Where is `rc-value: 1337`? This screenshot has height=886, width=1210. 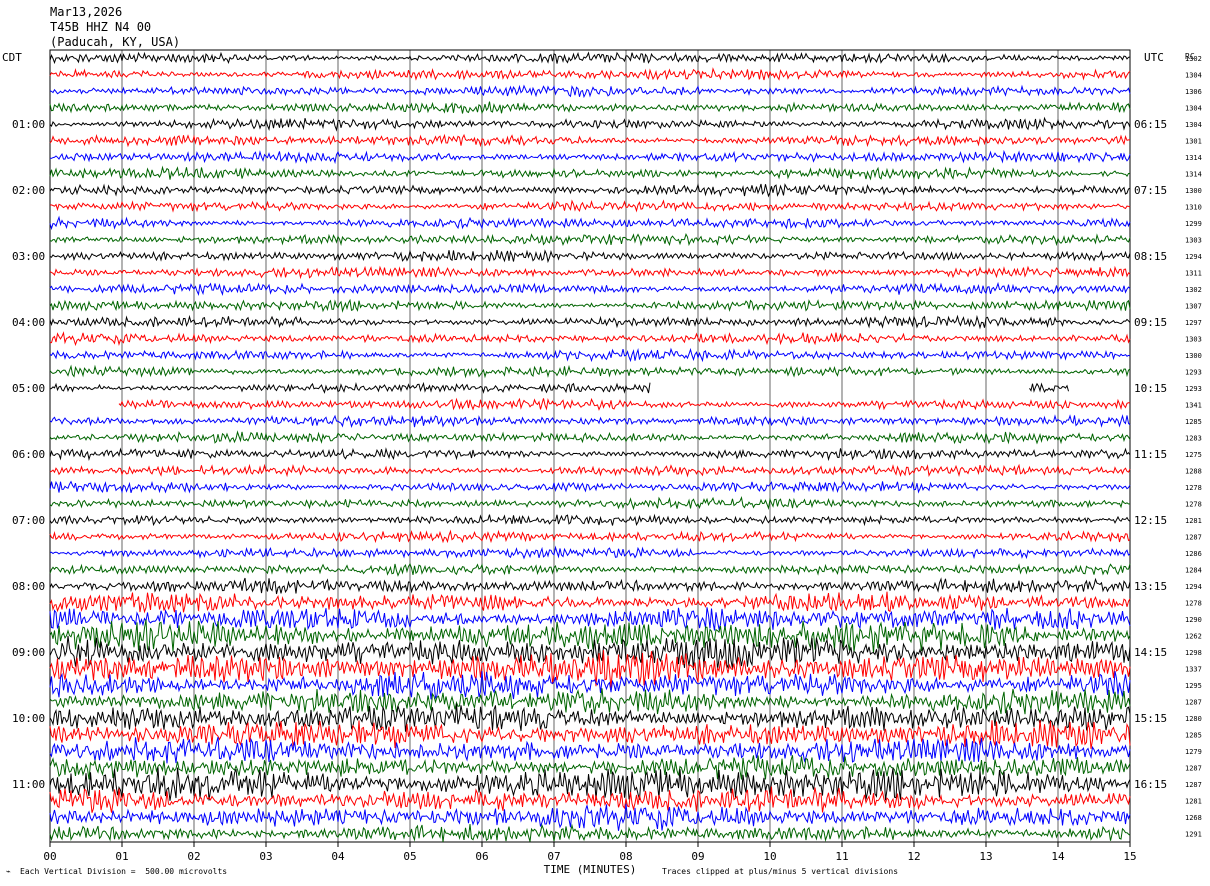
rc-value: 1337 is located at coordinates (1193, 670).